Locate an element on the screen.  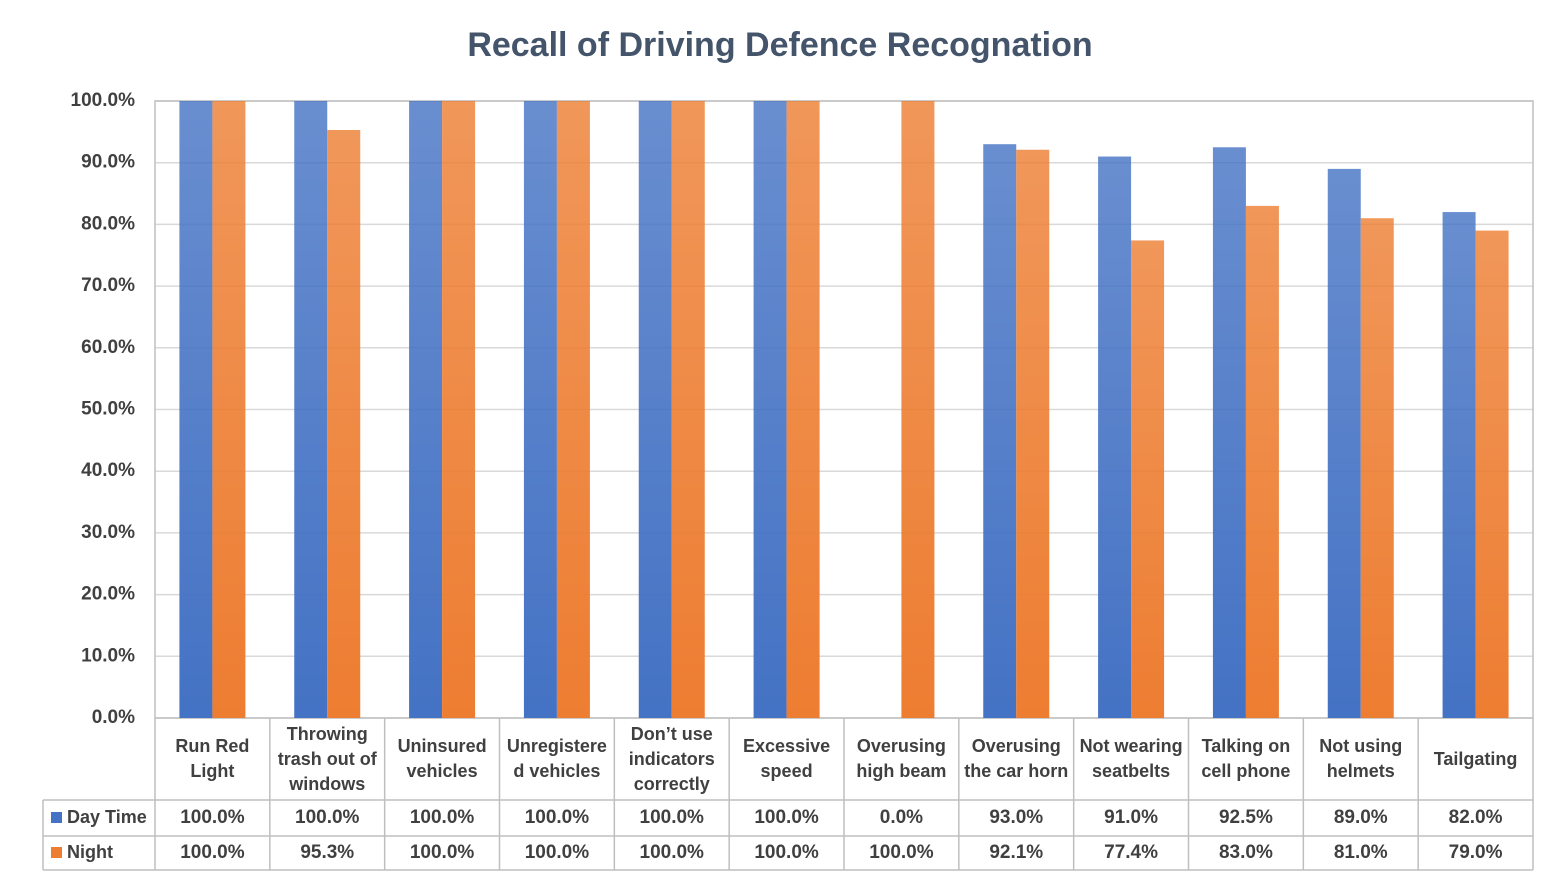
y-tick-label: 10.0% is located at coordinates (108, 655).